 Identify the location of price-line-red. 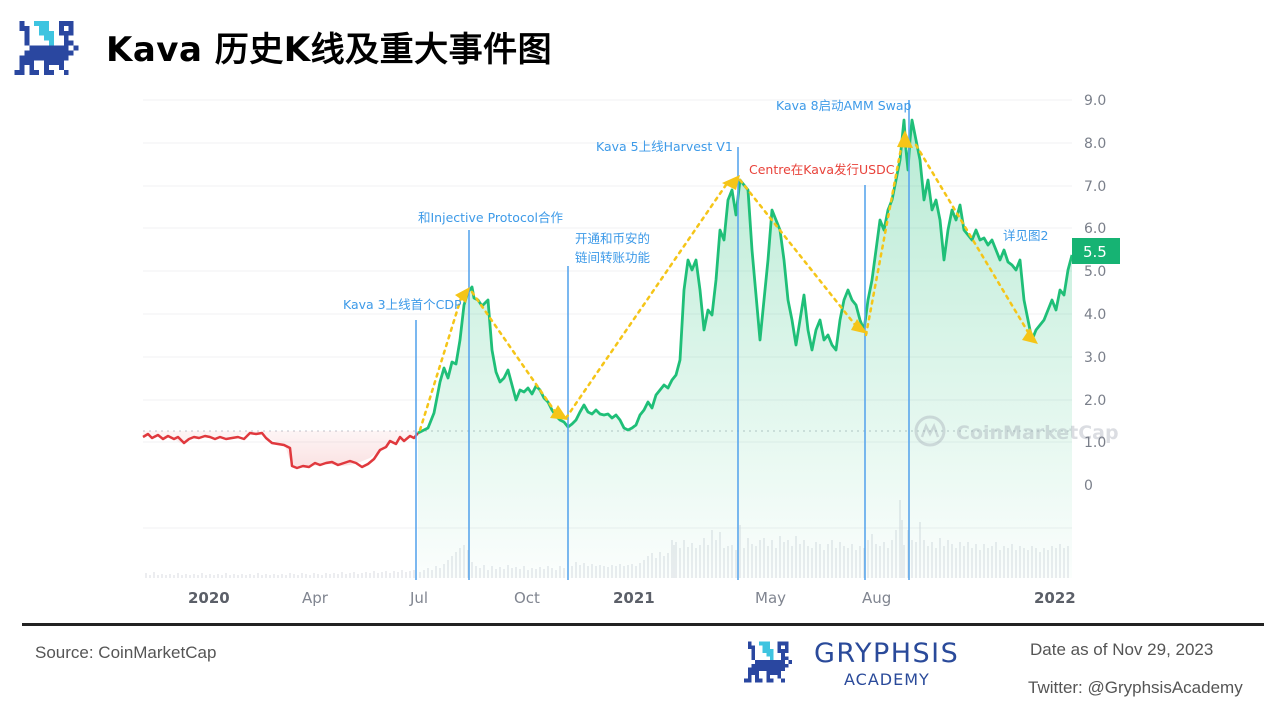
(280, 450).